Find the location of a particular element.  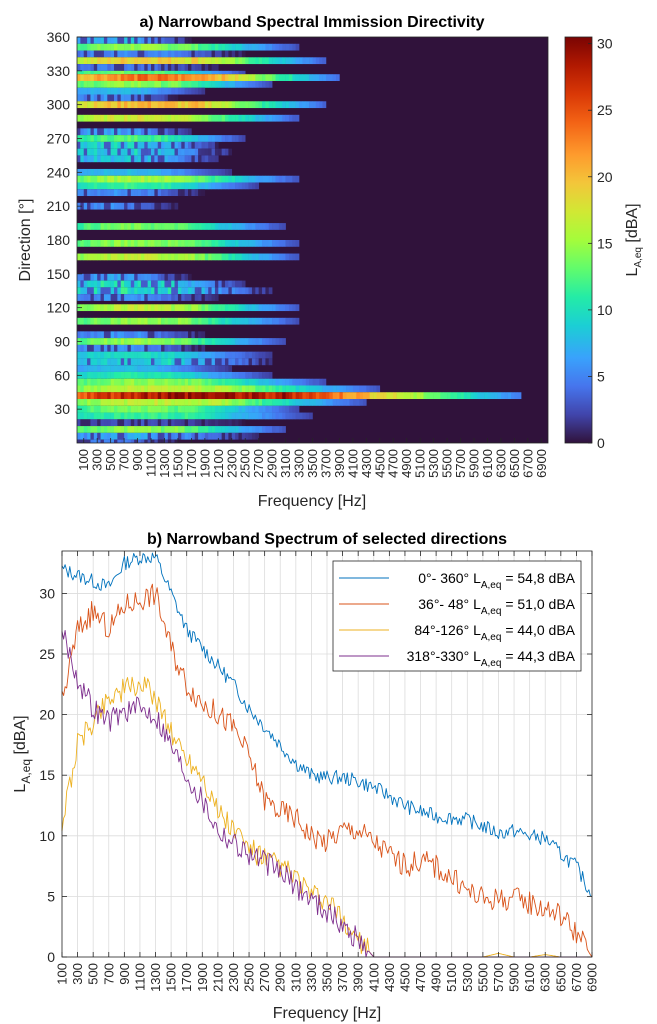

legend-leq-value: = 44,3 dBA is located at coordinates (538, 656).